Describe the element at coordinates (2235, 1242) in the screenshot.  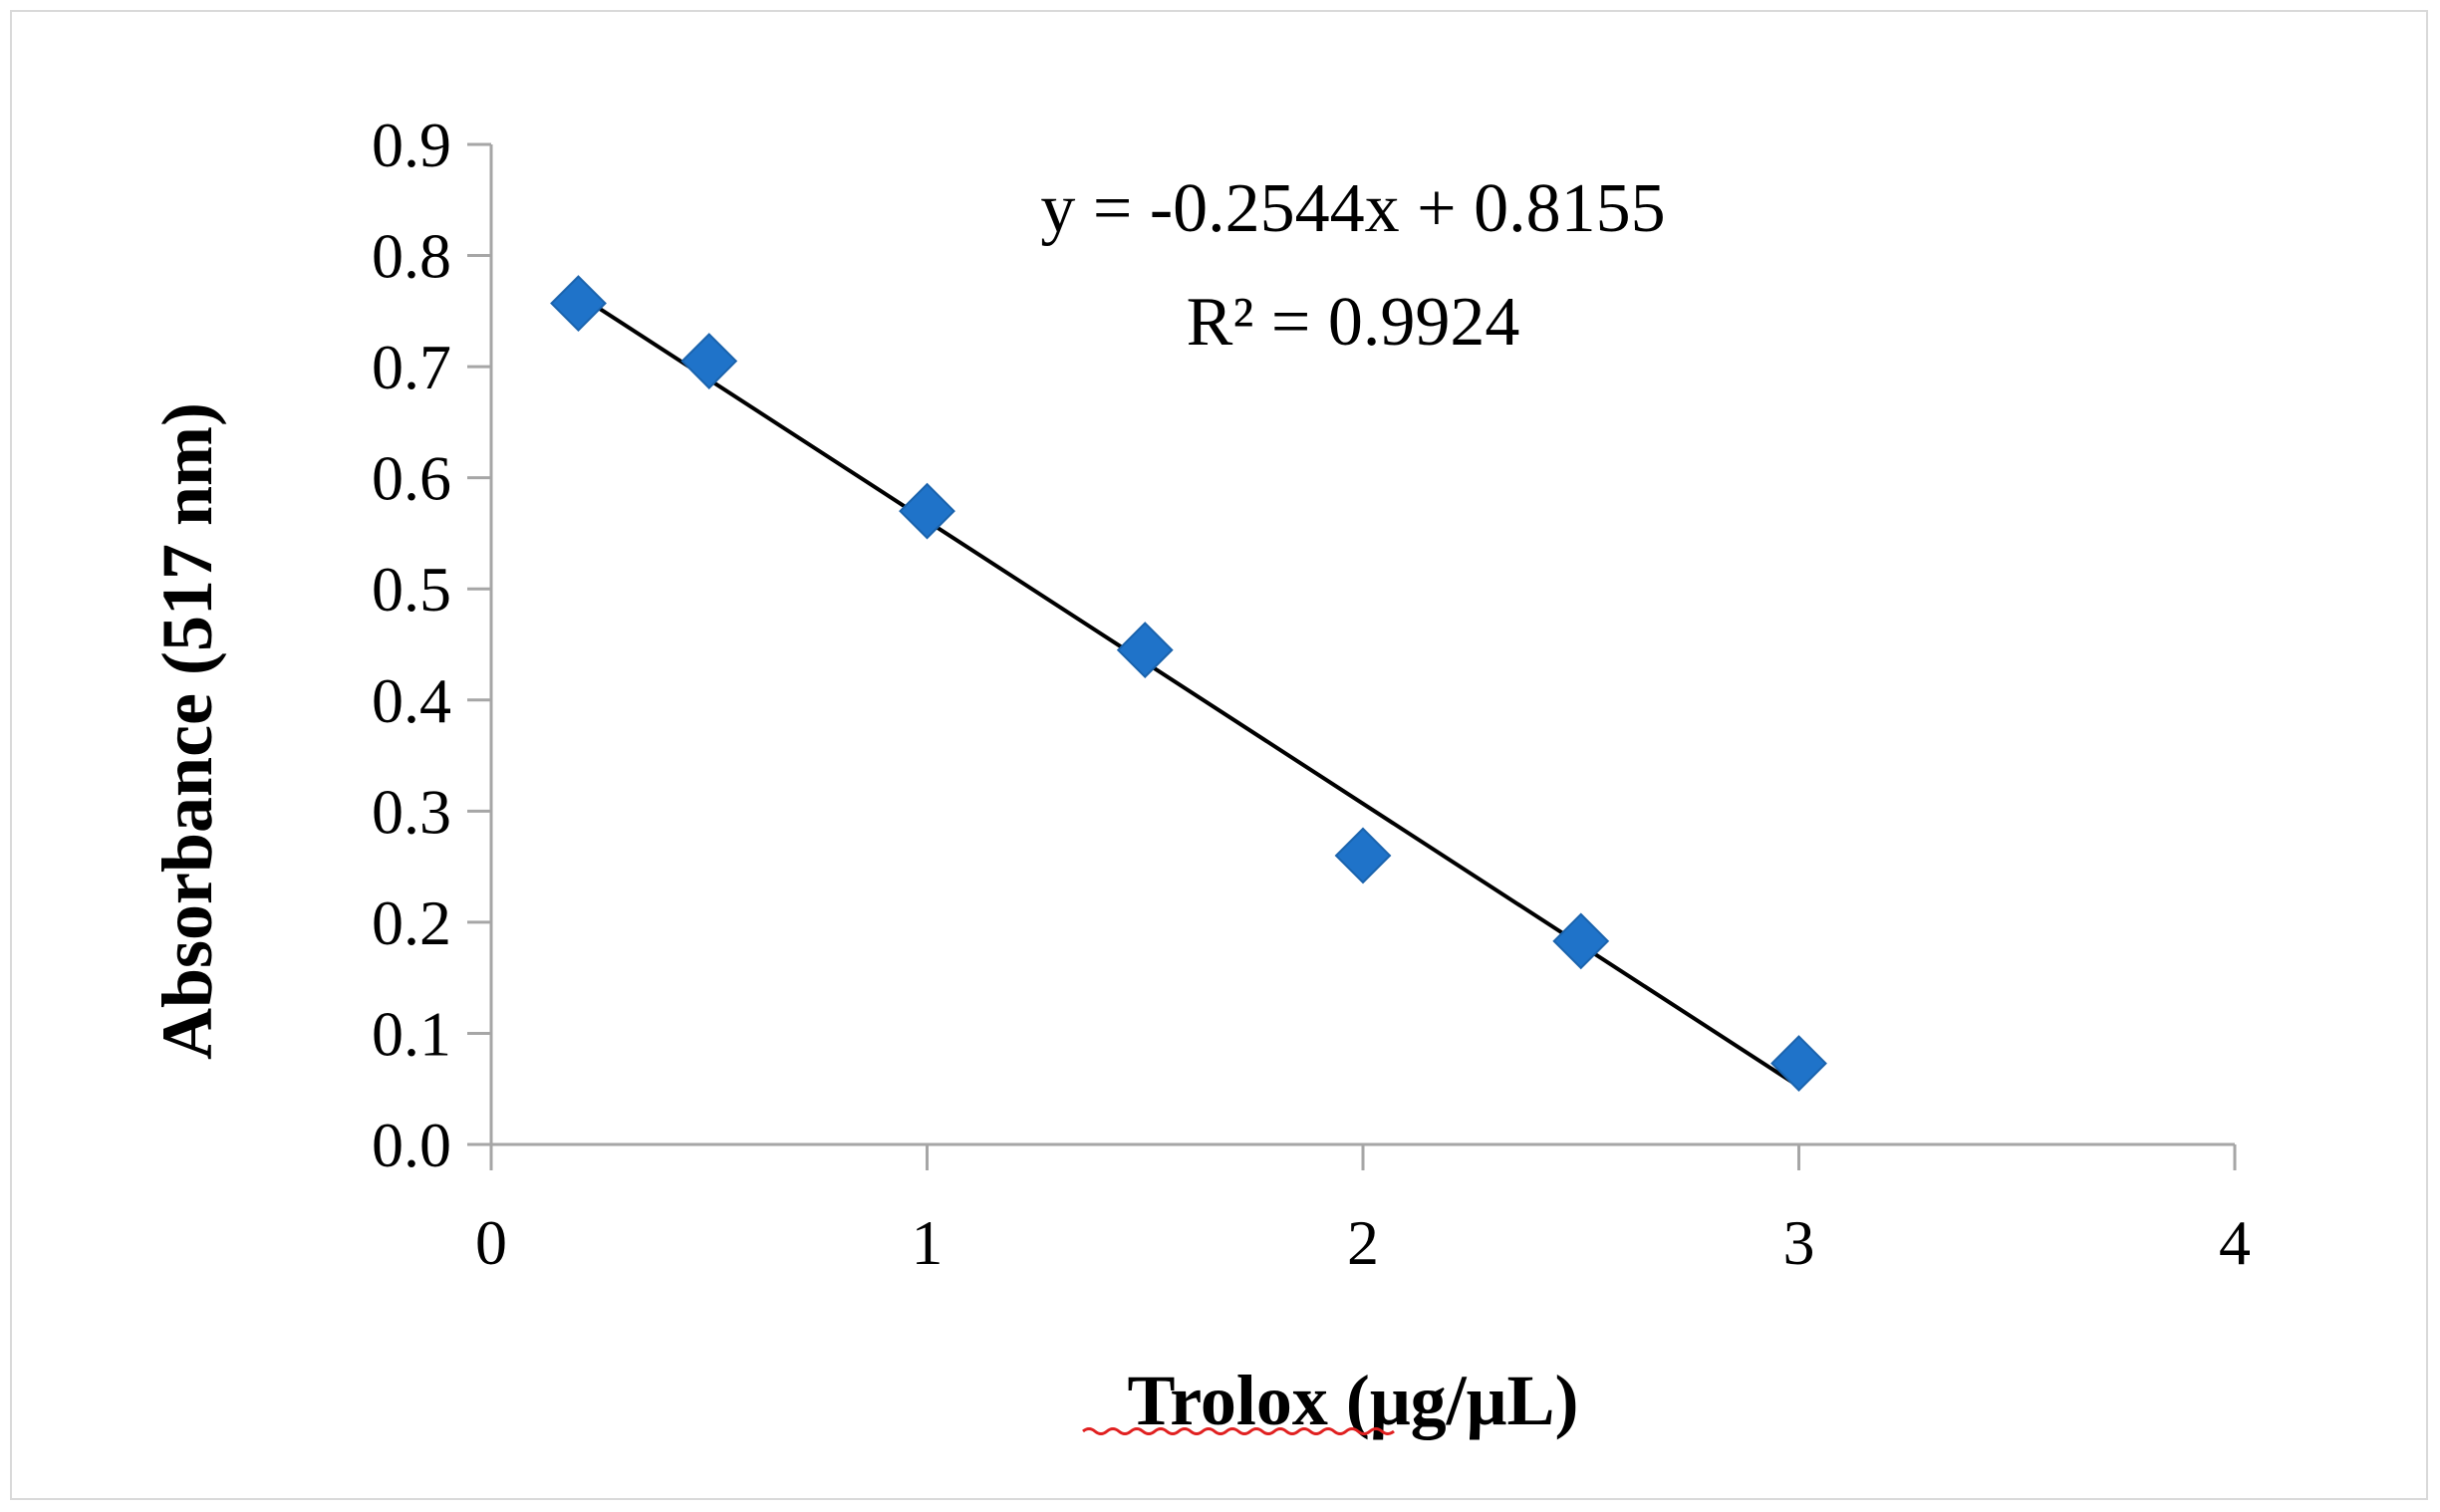
I see `x-tick-label: 4` at that location.